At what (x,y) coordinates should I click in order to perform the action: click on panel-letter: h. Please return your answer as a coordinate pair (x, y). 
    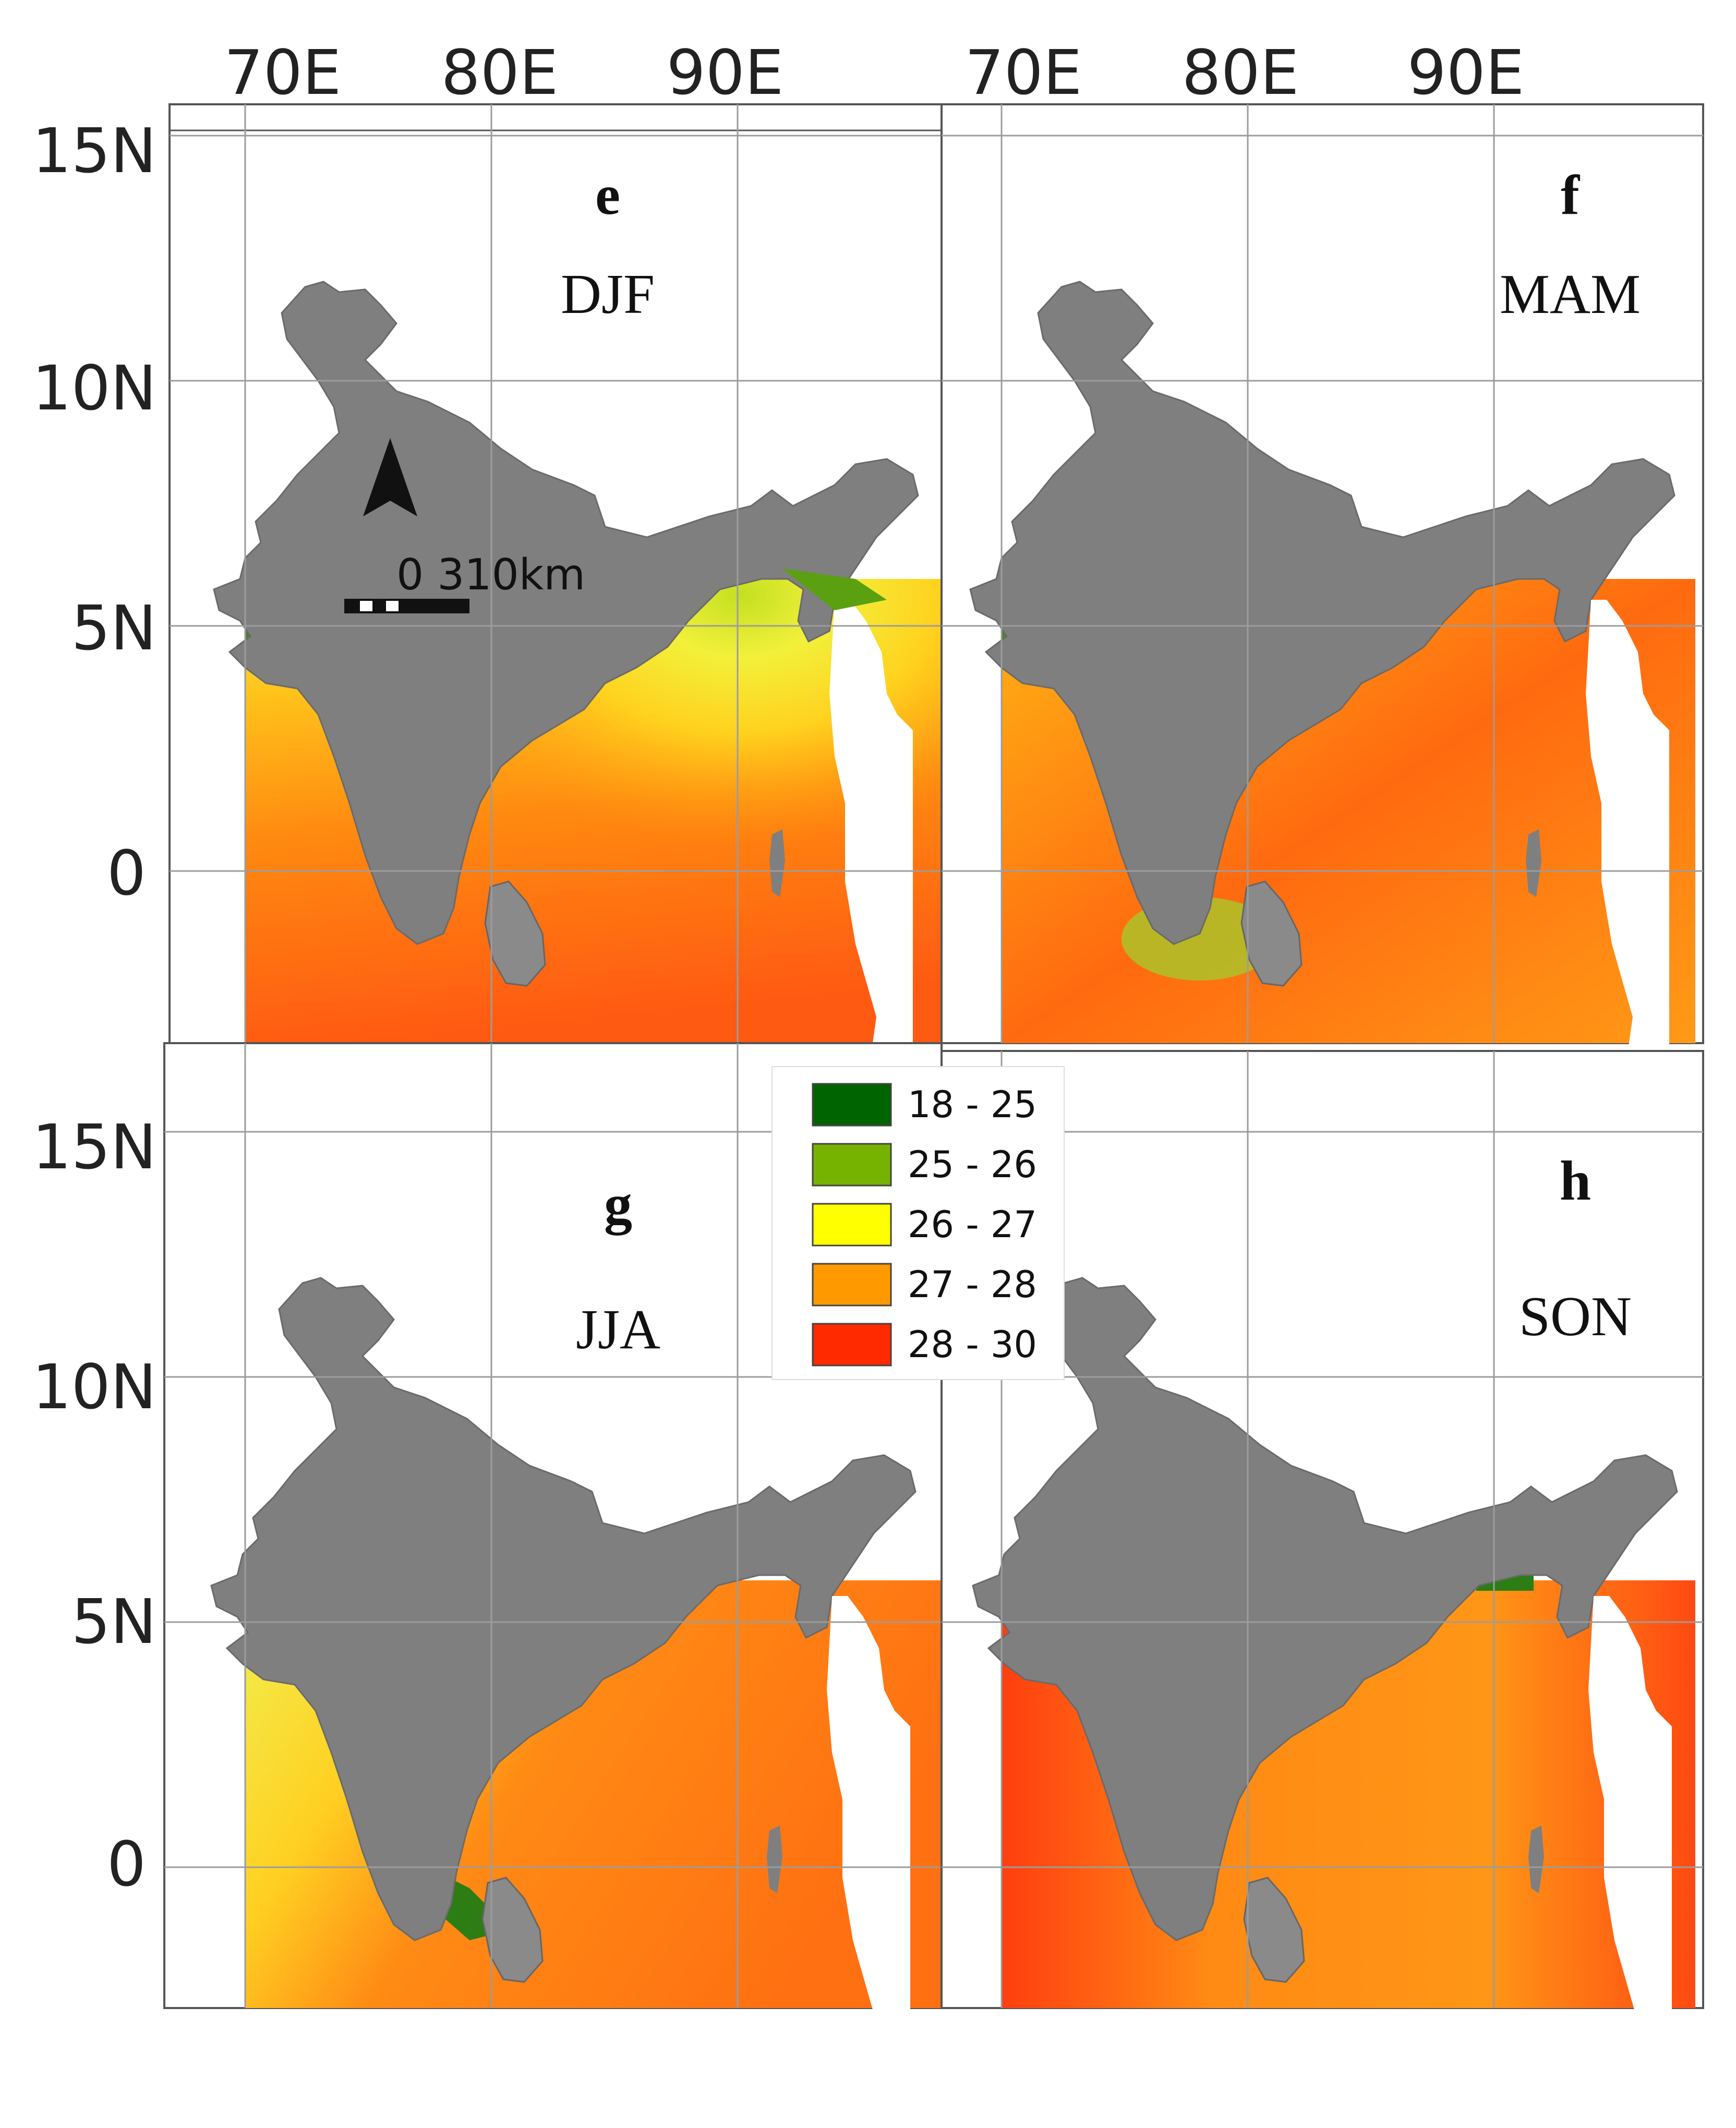
    Looking at the image, I should click on (1575, 1181).